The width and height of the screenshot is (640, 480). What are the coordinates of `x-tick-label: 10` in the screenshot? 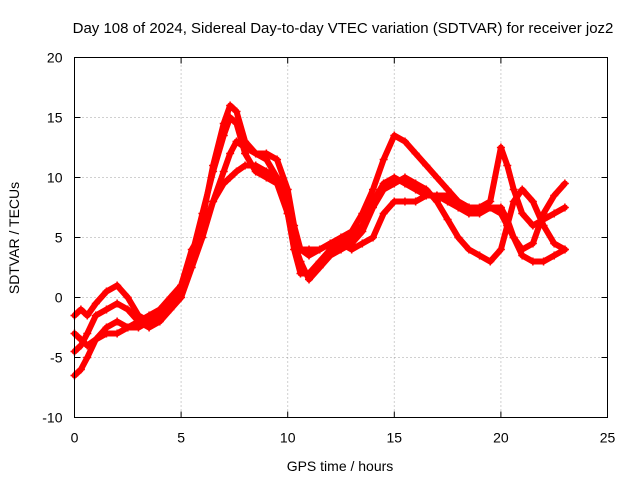 It's located at (288, 438).